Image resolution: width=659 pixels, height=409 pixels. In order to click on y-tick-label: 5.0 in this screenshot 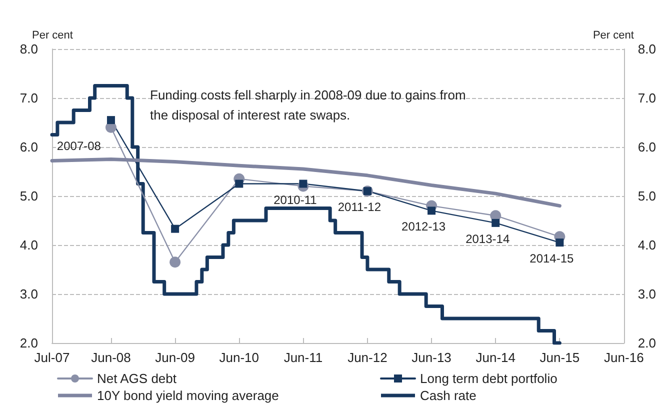, I will do `click(29, 196)`.